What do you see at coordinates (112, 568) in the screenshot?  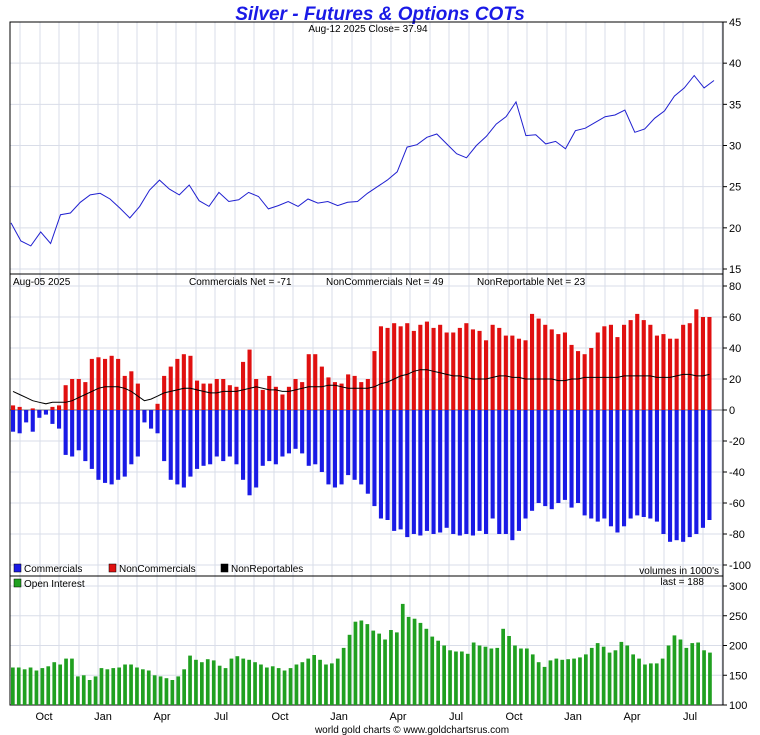 I see `legend-swatch-noncommercials` at bounding box center [112, 568].